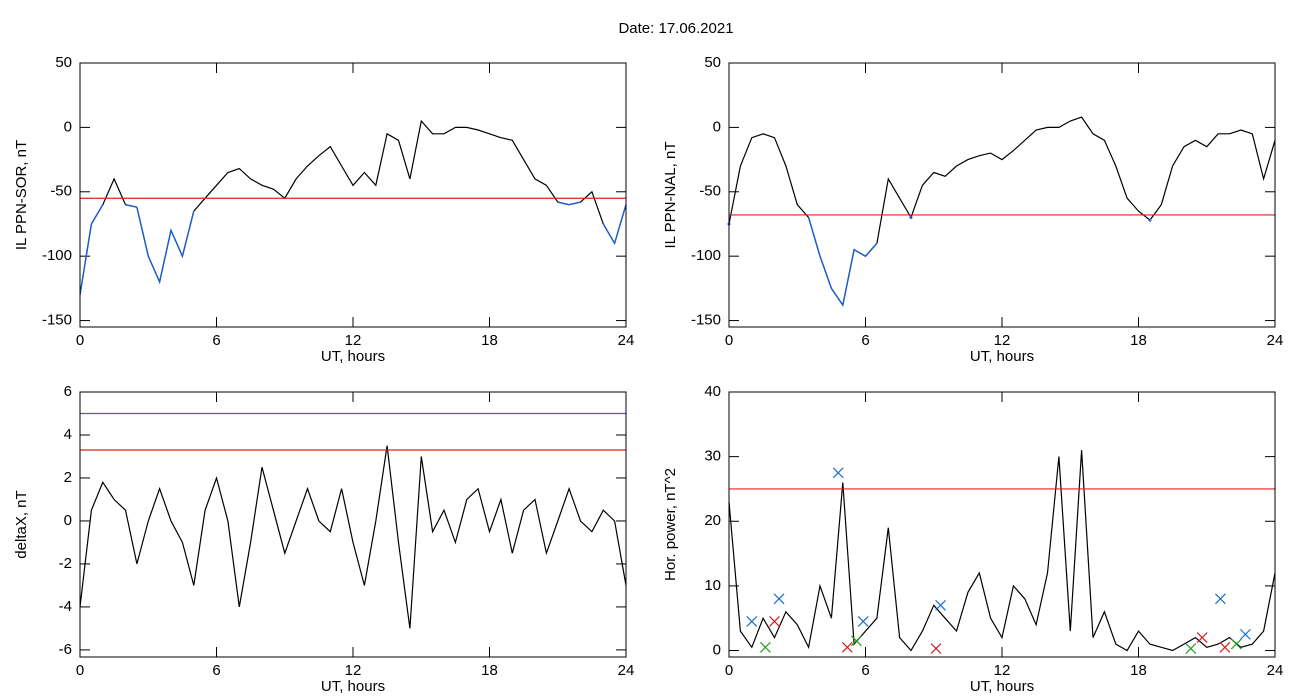 This screenshot has width=1300, height=700. What do you see at coordinates (21, 195) in the screenshot?
I see `y-axis-label: IL PPN-SOR, nT` at bounding box center [21, 195].